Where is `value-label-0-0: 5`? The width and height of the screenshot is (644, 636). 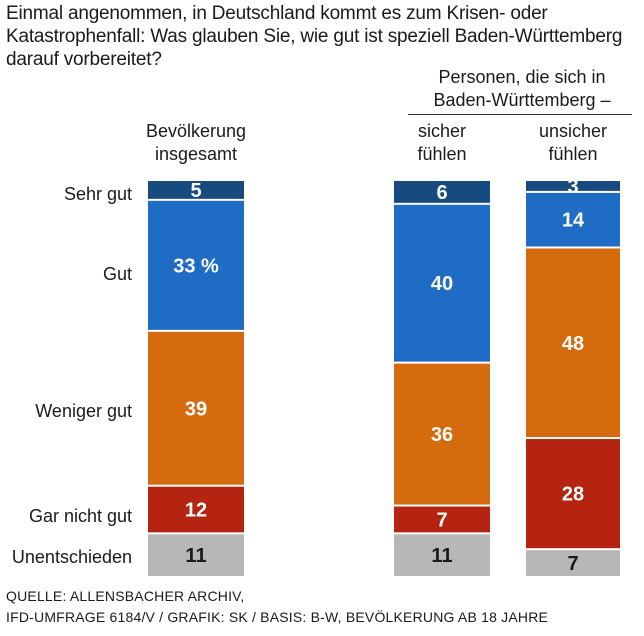 value-label-0-0: 5 is located at coordinates (195, 191).